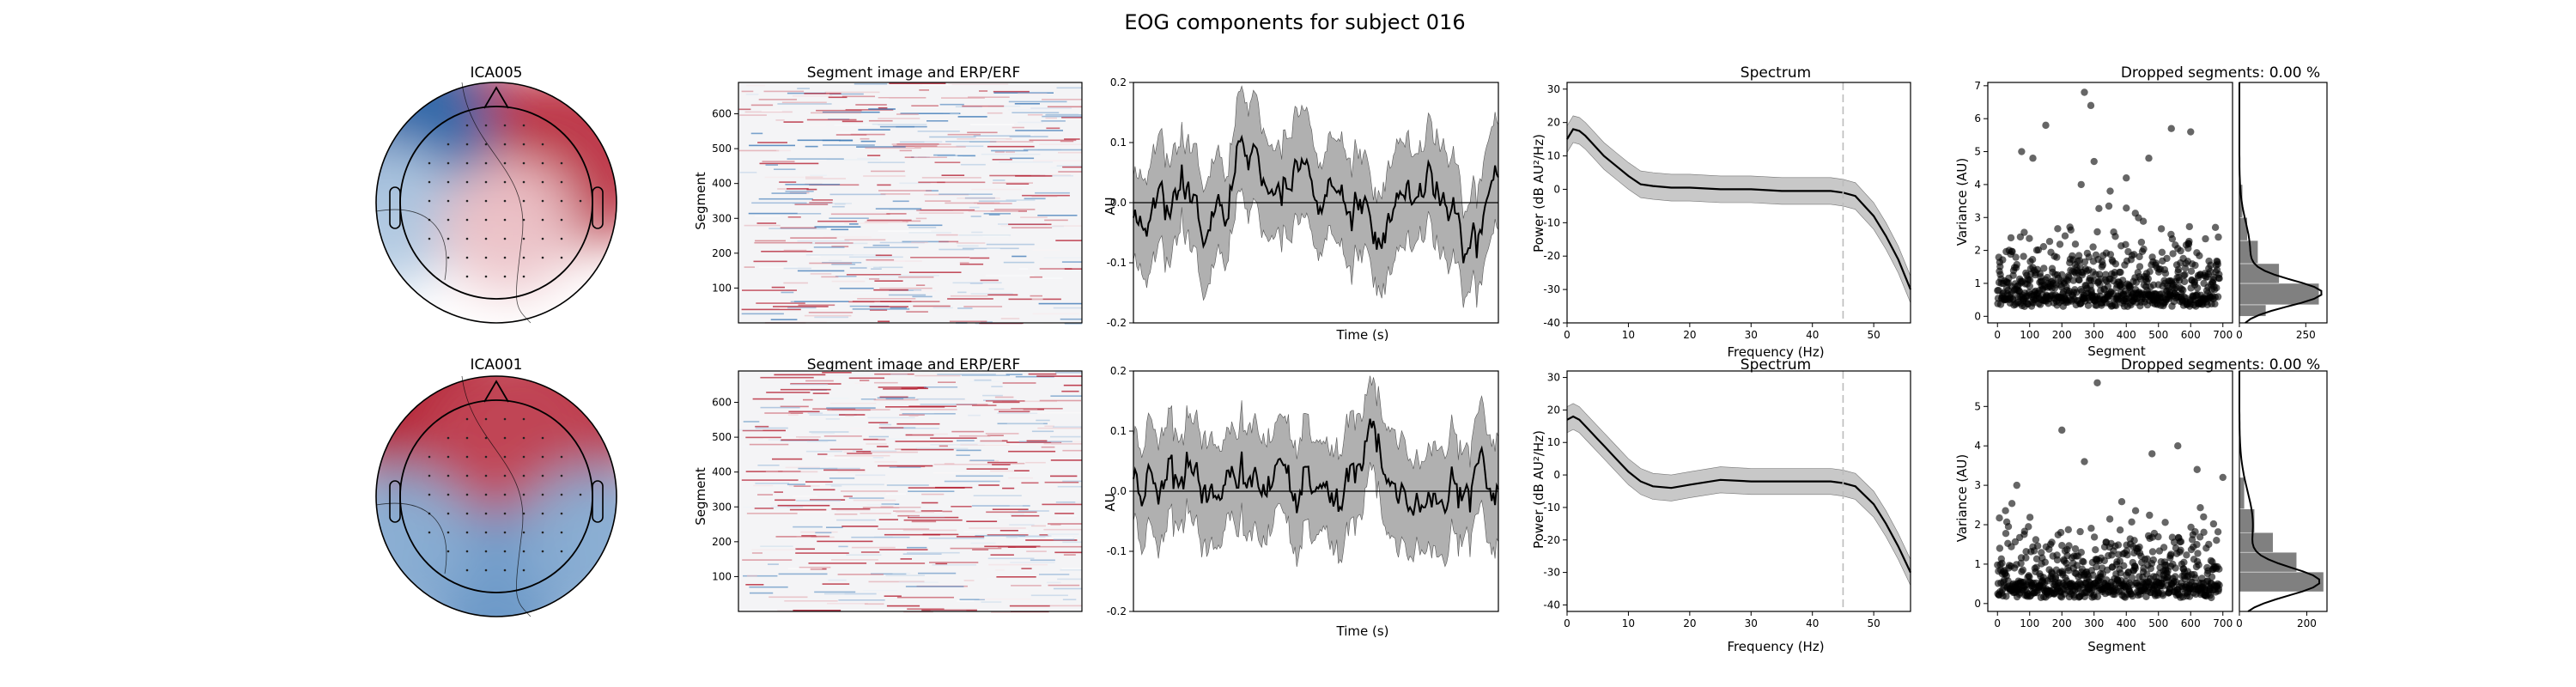 This screenshot has height=687, width=2576. What do you see at coordinates (2116, 351) in the screenshot?
I see `variance-xlabel: Segment` at bounding box center [2116, 351].